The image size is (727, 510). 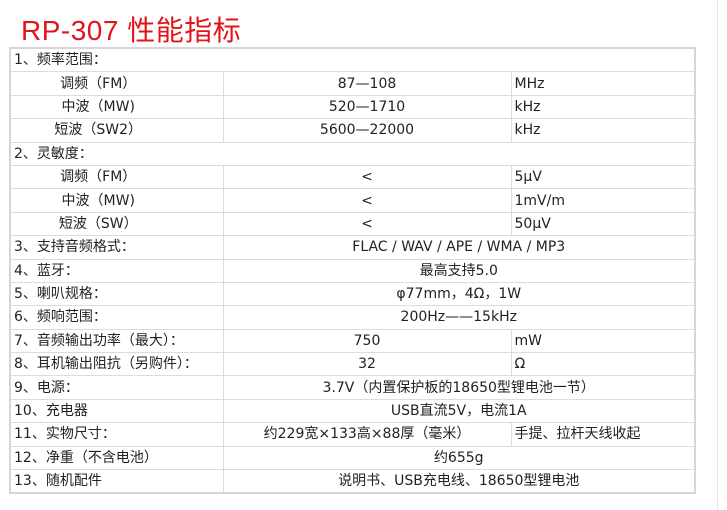 I want to click on spec-row: 调频（FM） <5μV, so click(x=352, y=177).